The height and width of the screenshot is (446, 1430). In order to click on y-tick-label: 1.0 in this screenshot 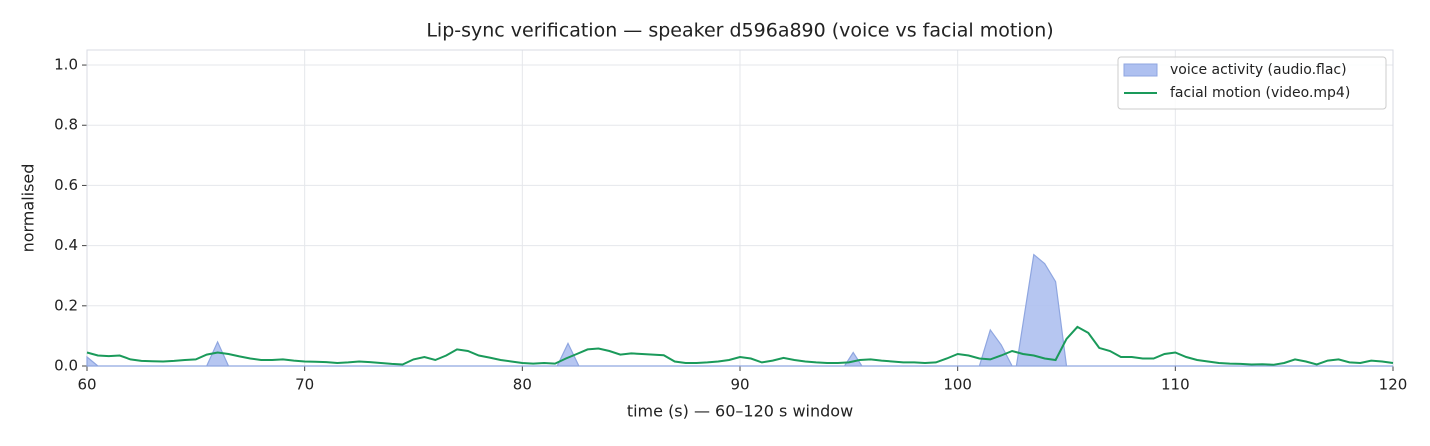, I will do `click(66, 65)`.